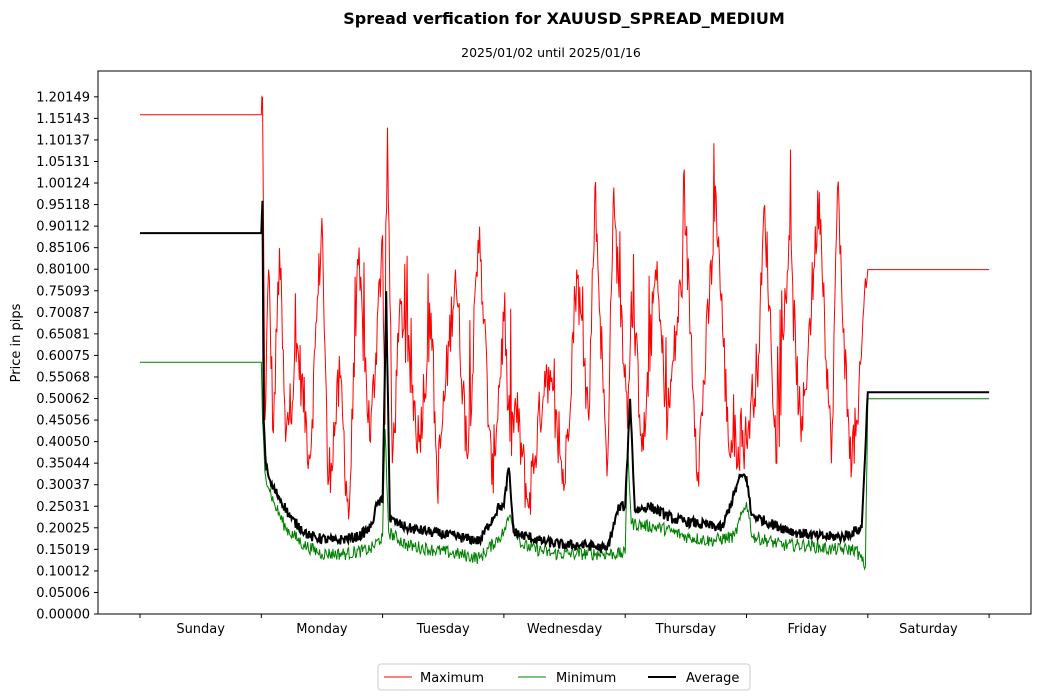 The image size is (1039, 700). I want to click on y-tick-label: 0.00000, so click(63, 615).